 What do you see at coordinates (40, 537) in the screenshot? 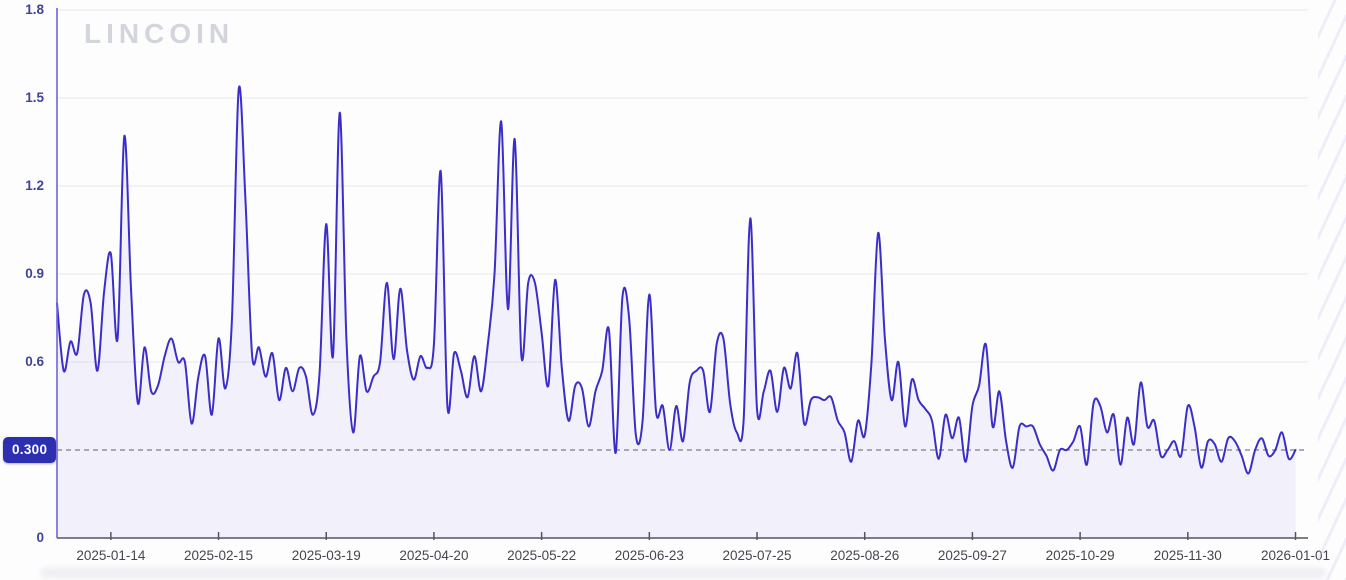
I see `y-tick-label: 0` at bounding box center [40, 537].